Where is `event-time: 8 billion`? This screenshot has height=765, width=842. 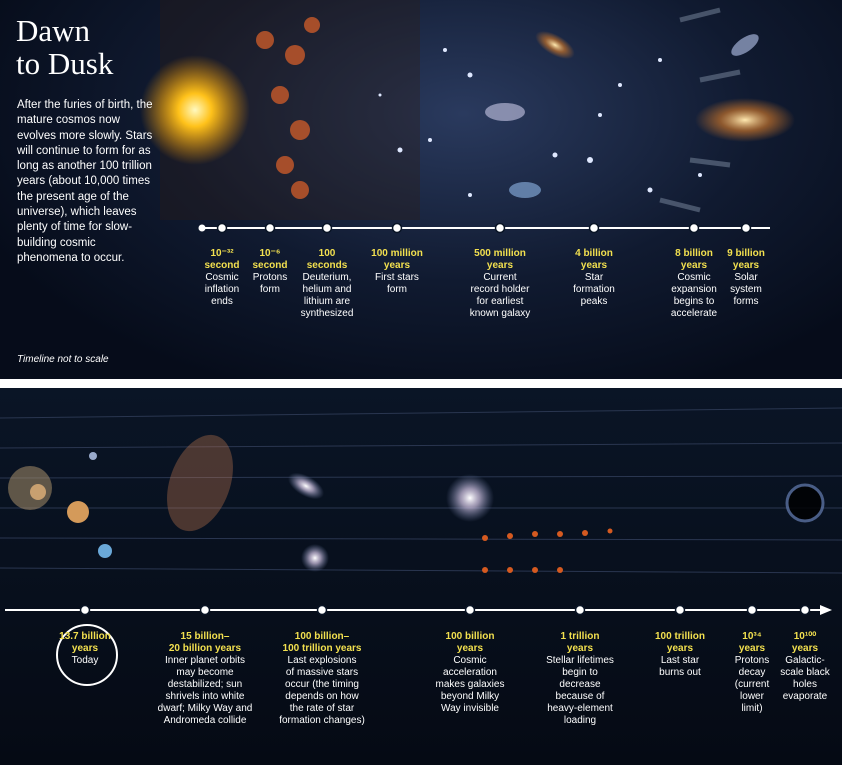
event-time: 8 billion is located at coordinates (694, 253).